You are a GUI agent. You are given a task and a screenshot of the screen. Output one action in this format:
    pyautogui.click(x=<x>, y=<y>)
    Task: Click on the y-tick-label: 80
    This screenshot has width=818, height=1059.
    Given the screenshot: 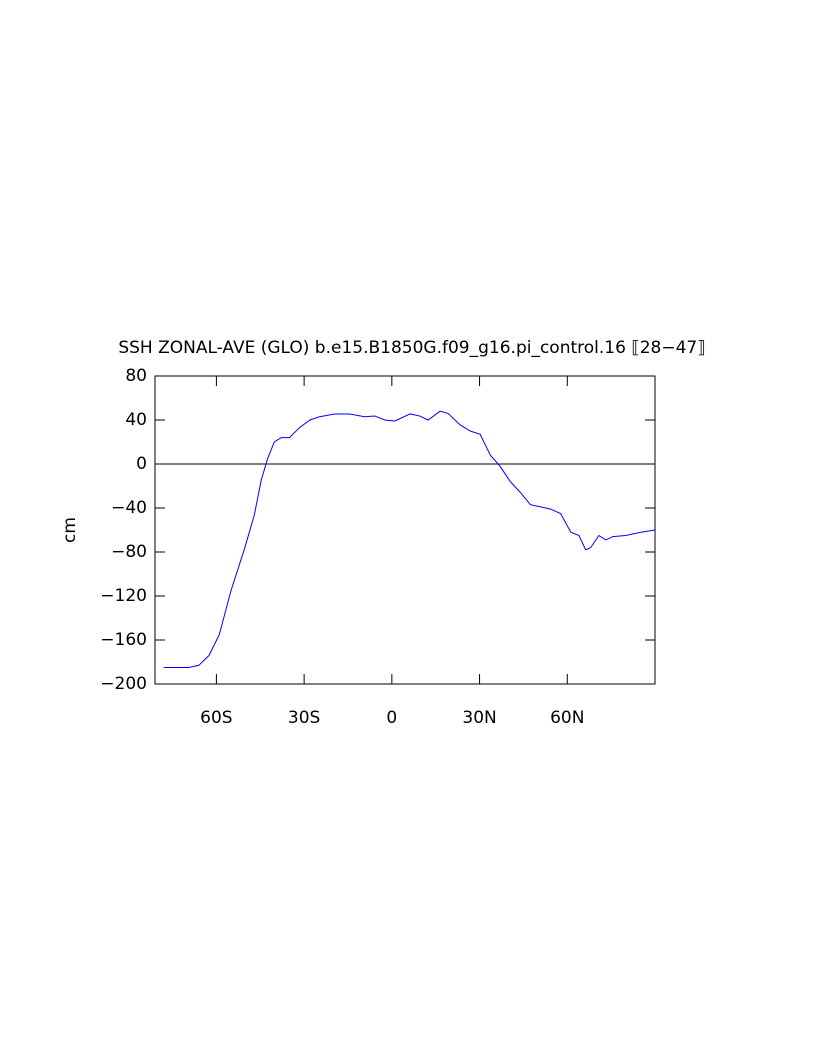 What is the action you would take?
    pyautogui.click(x=136, y=376)
    